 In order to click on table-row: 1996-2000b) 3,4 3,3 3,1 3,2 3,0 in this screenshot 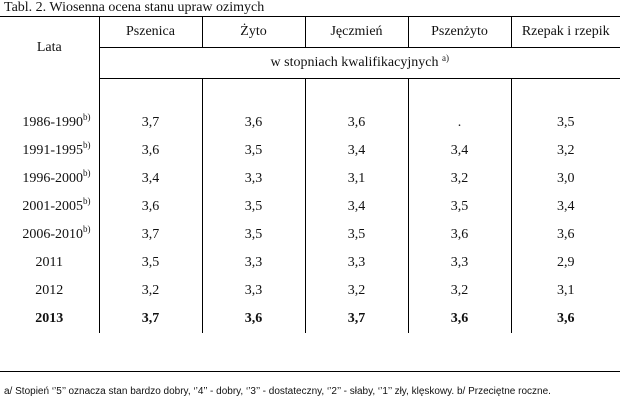, I will do `click(310, 179)`.